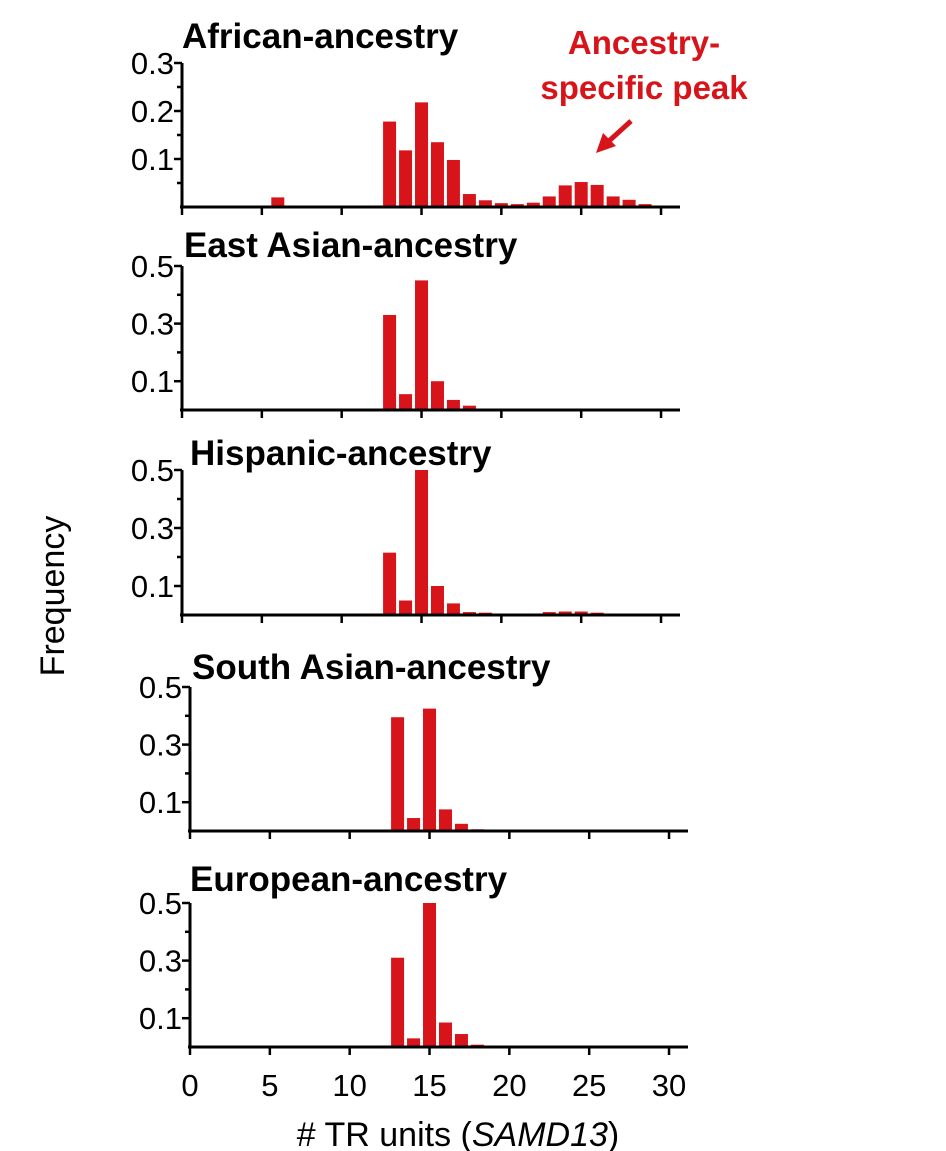 This screenshot has height=1151, width=946. I want to click on y-tick-label-african-0.1: 0.1, so click(152, 159).